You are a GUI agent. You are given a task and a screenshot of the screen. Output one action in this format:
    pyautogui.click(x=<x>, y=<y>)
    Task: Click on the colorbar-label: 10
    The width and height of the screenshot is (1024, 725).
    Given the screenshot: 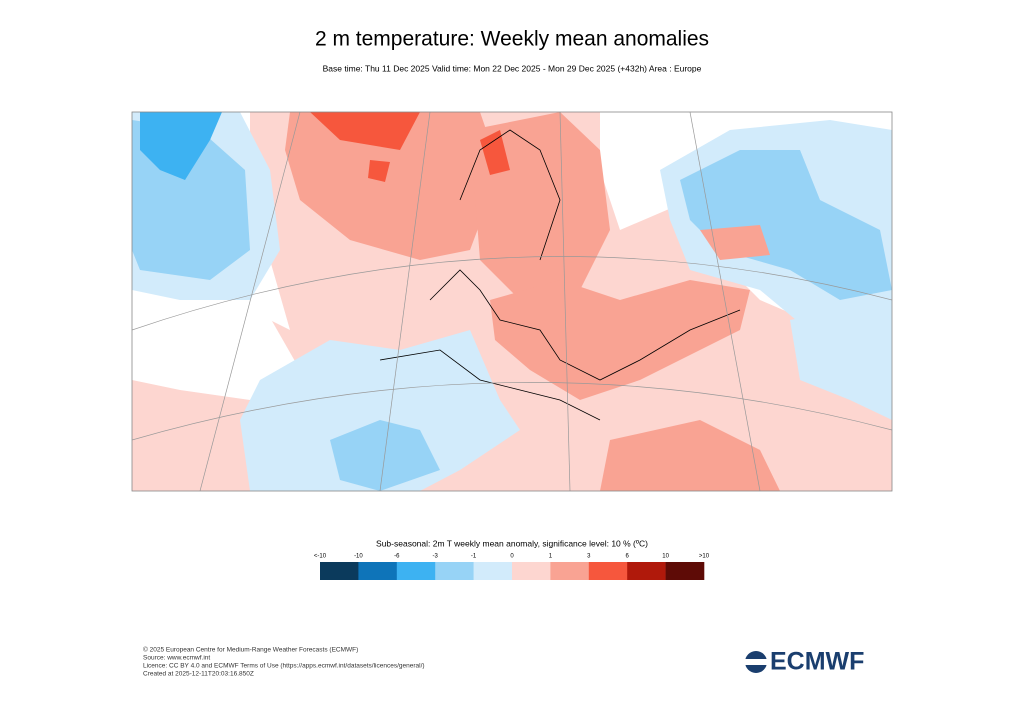 What is the action you would take?
    pyautogui.click(x=665, y=557)
    